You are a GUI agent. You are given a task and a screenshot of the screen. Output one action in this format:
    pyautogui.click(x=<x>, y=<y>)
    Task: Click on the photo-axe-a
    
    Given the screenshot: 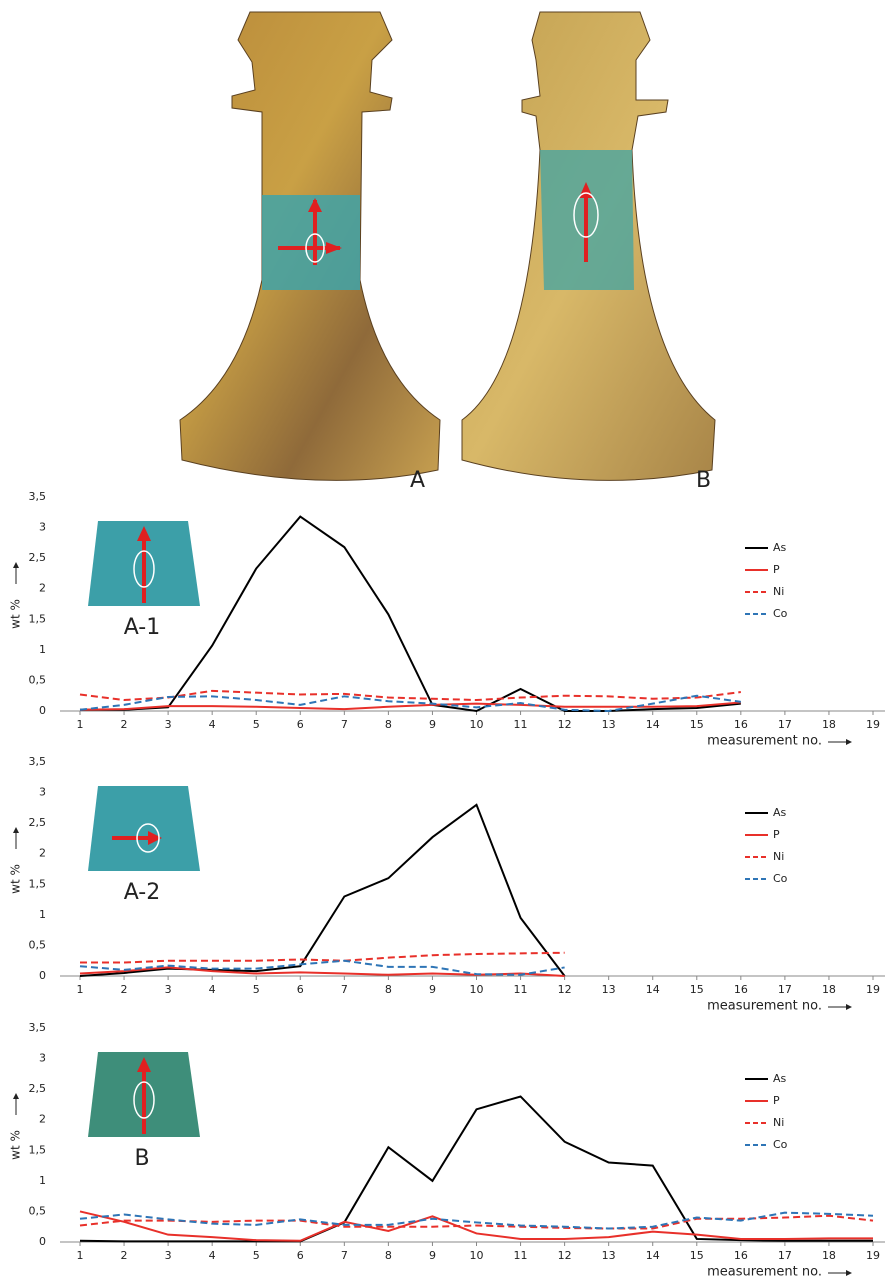 What is the action you would take?
    pyautogui.click(x=310, y=246)
    